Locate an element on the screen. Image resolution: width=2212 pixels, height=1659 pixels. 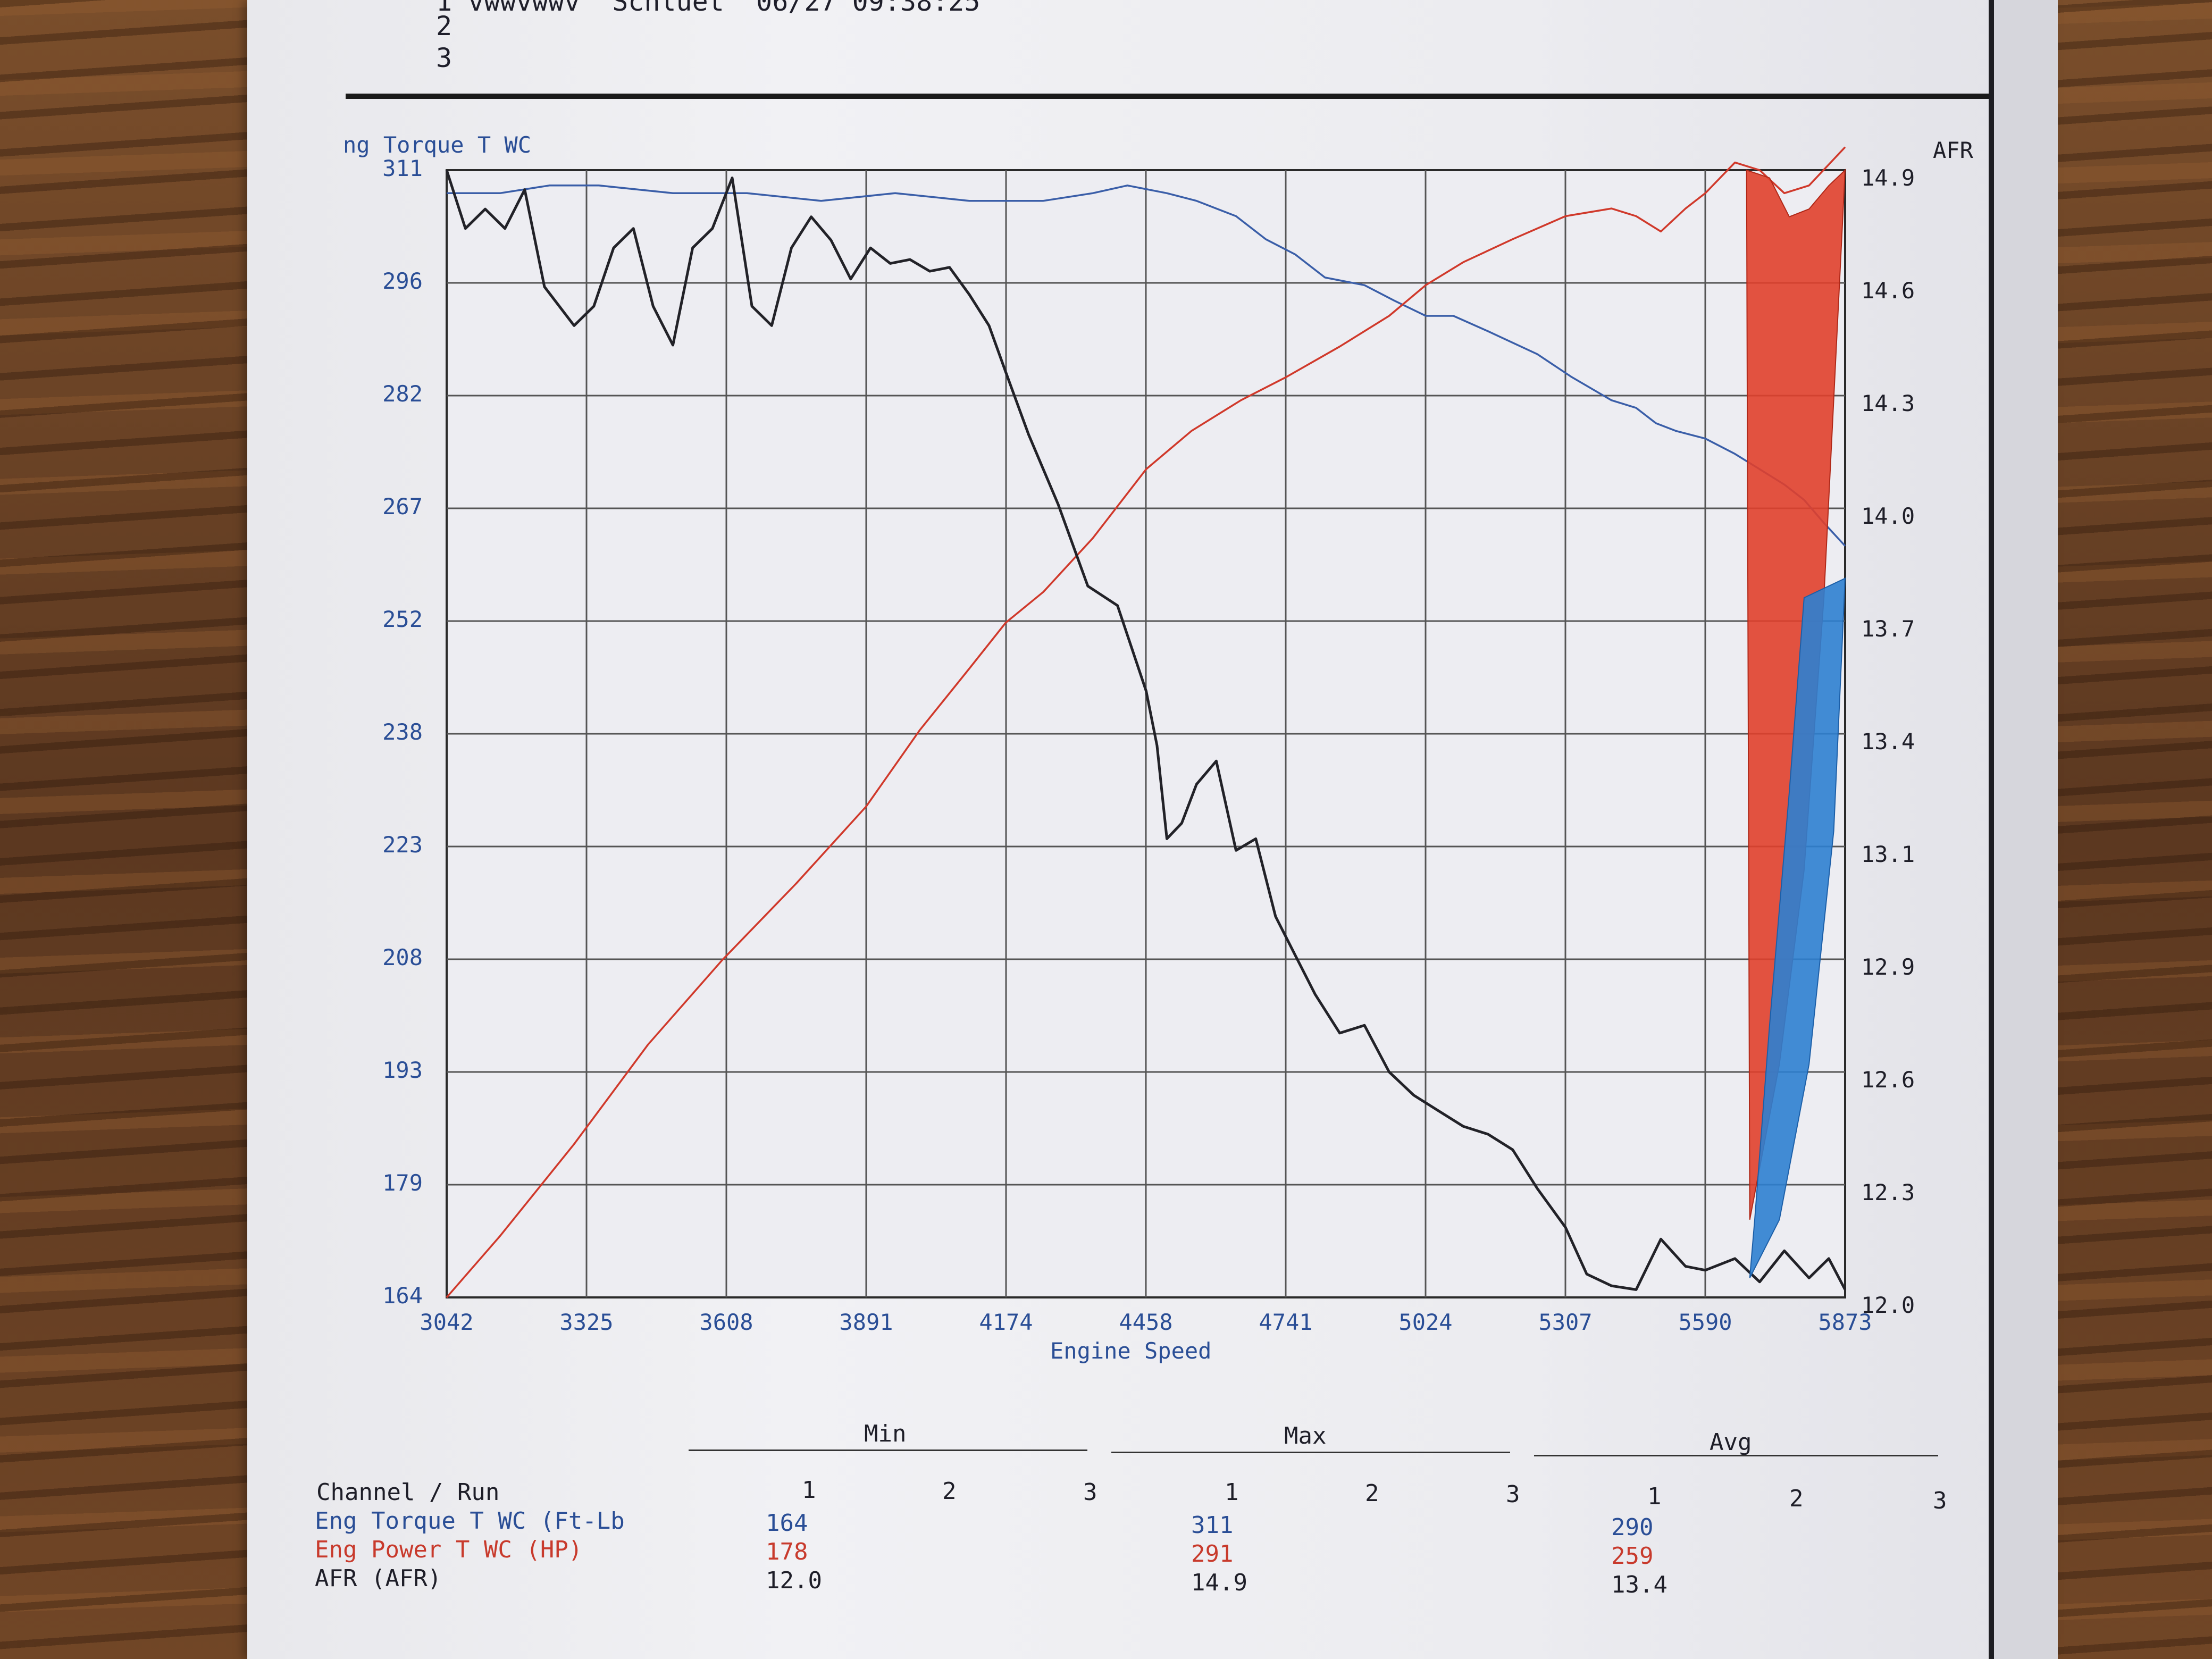
x-tick-label: 5590 is located at coordinates (1705, 1322).